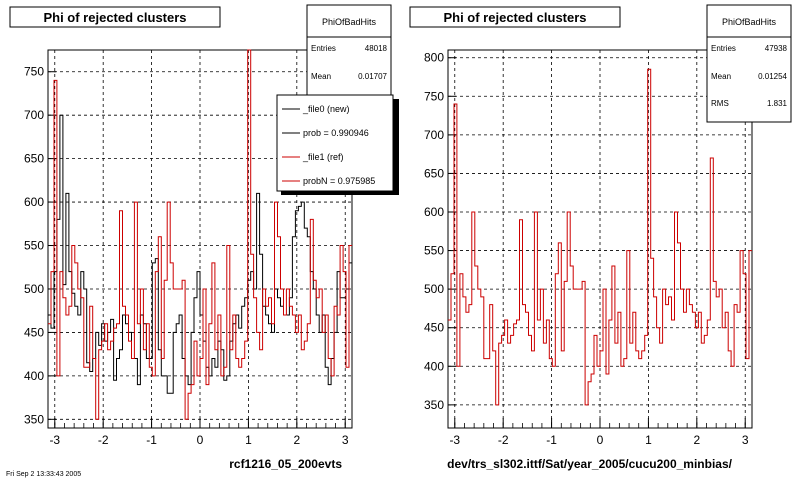 Image resolution: width=800 pixels, height=480 pixels. Describe the element at coordinates (776, 48) in the screenshot. I see `stats-entries-value: 47938` at that location.